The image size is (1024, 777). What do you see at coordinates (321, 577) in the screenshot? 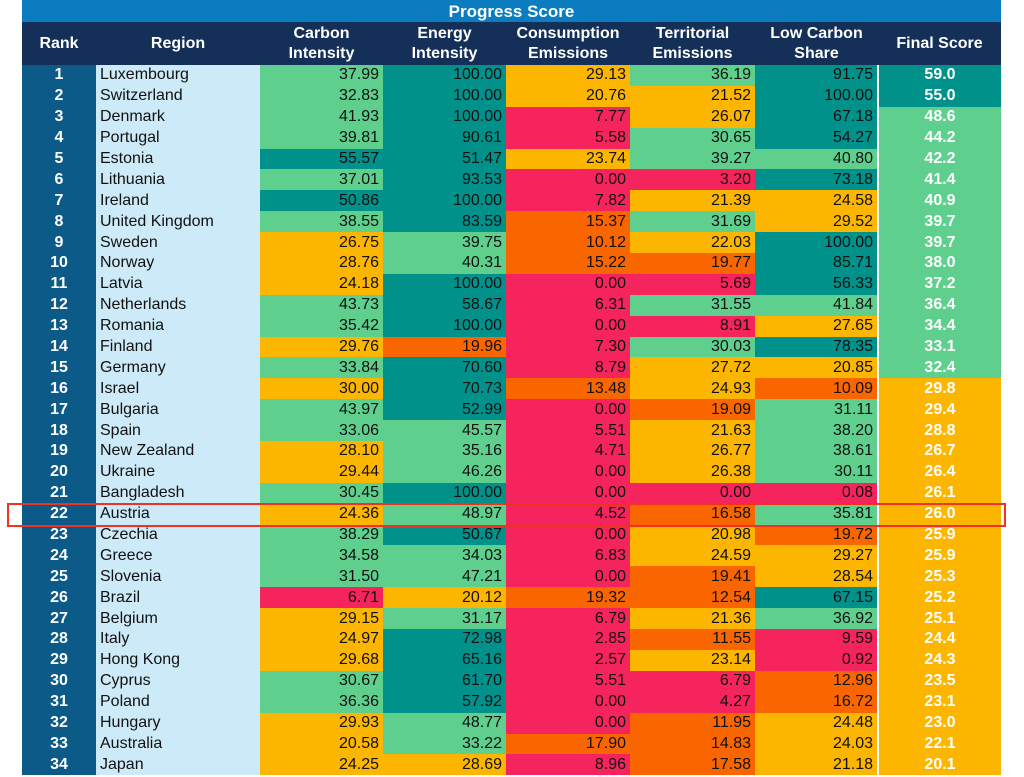
I see `cell-carbon-intensity: 31.50` at bounding box center [321, 577].